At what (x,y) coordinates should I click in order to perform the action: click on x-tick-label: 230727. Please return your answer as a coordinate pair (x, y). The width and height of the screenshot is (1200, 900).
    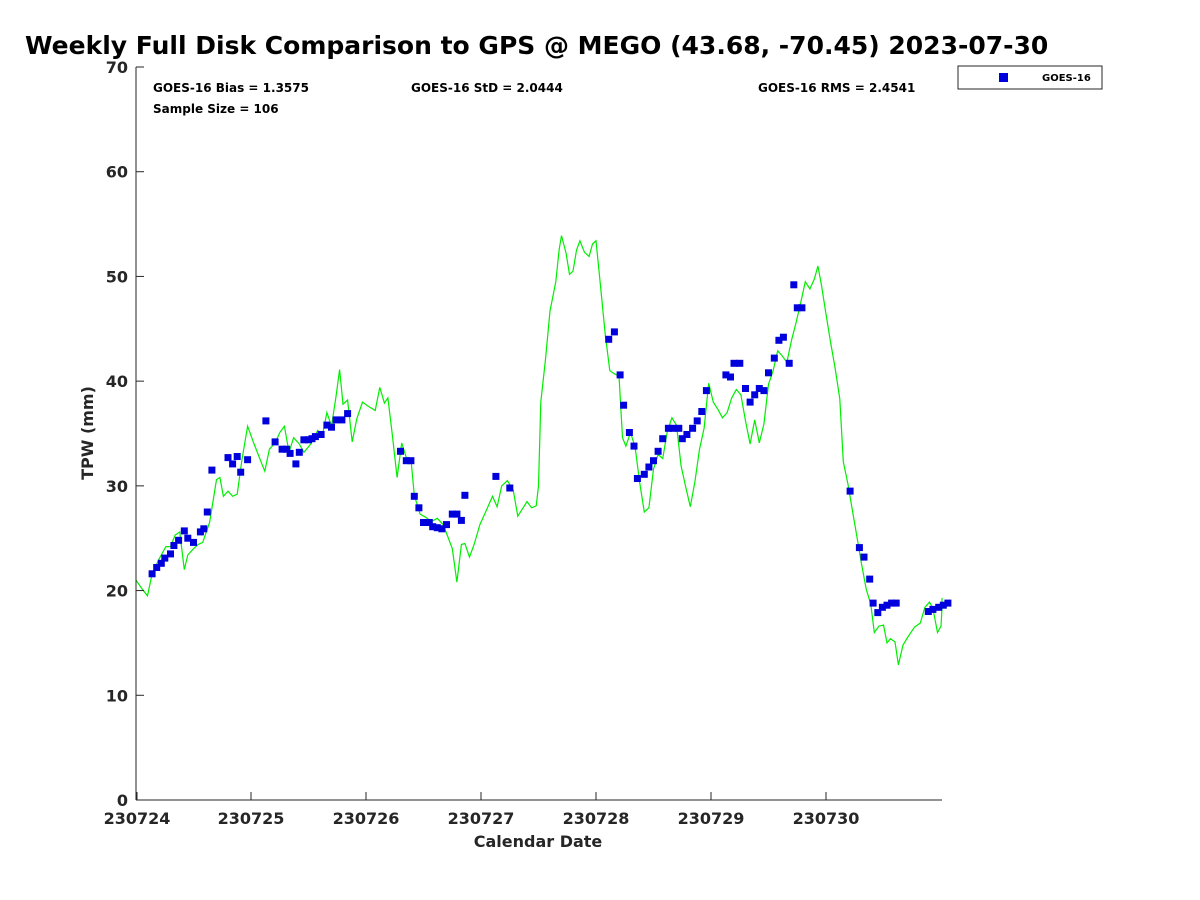
    Looking at the image, I should click on (481, 818).